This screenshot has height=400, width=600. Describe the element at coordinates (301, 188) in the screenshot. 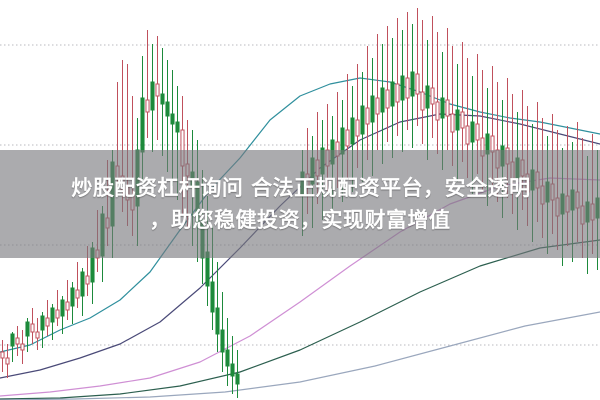

I see `promo-banner-line-1: 炒股配资杠杆询问 合法正规配资平台，安全透明` at that location.